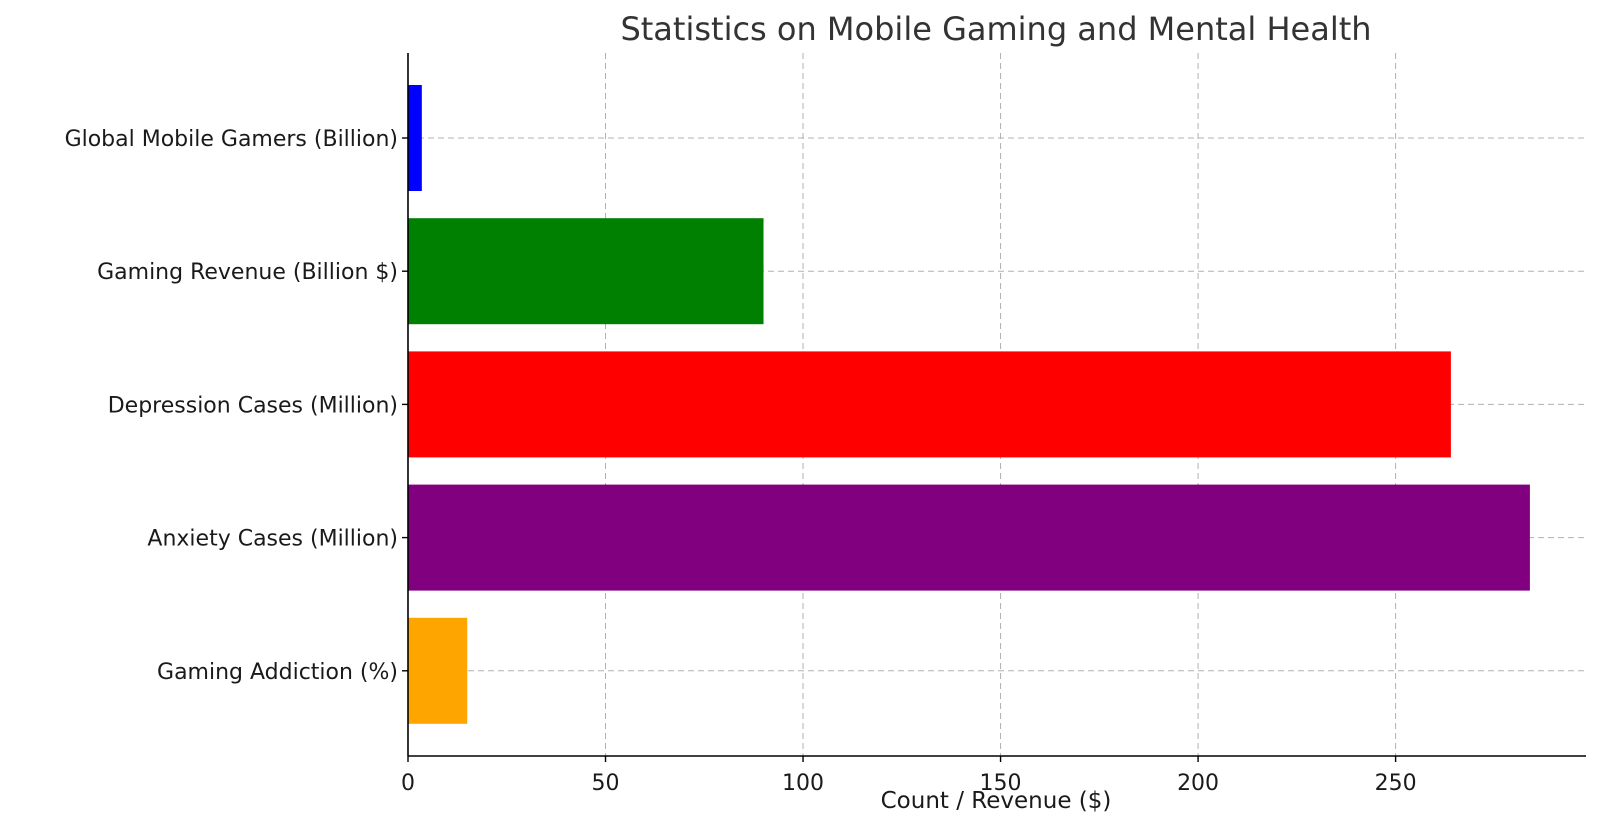 This screenshot has width=1600, height=837. I want to click on category-label: Gaming Revenue (Billion $), so click(247, 272).